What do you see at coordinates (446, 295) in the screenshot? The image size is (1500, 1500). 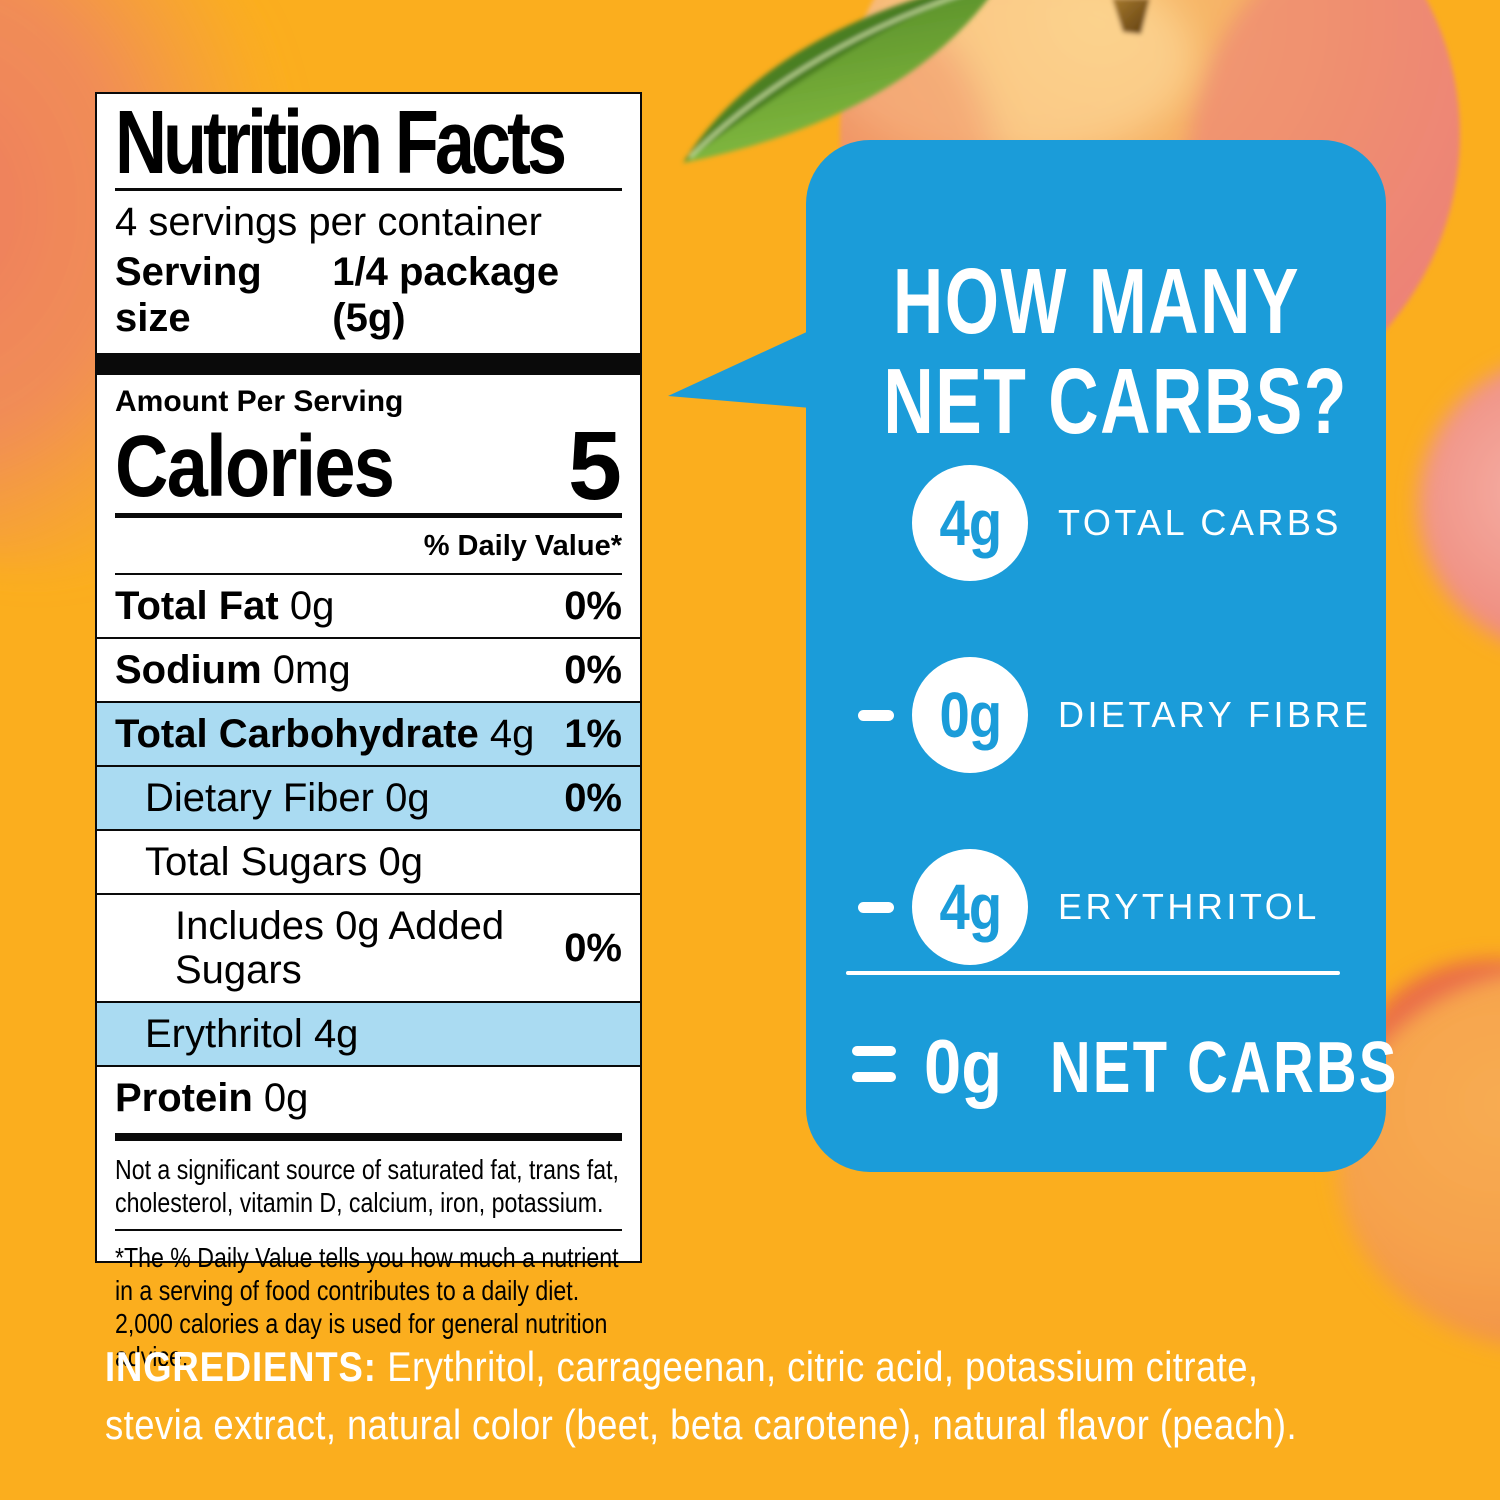 I see `serving-size-value: 1/4 package (5g)` at bounding box center [446, 295].